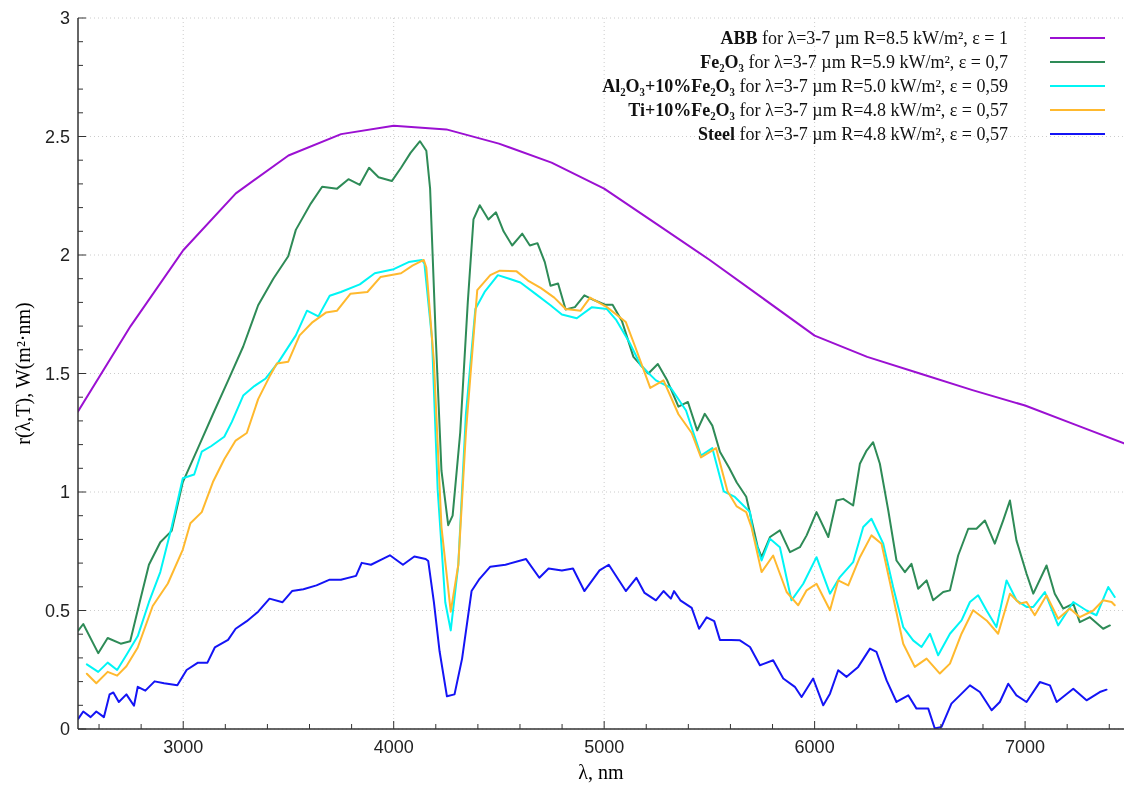  I want to click on legend-label: Steel for λ=3-7 µm R=4.8 kW/m², ε = 0,57, so click(853, 134).